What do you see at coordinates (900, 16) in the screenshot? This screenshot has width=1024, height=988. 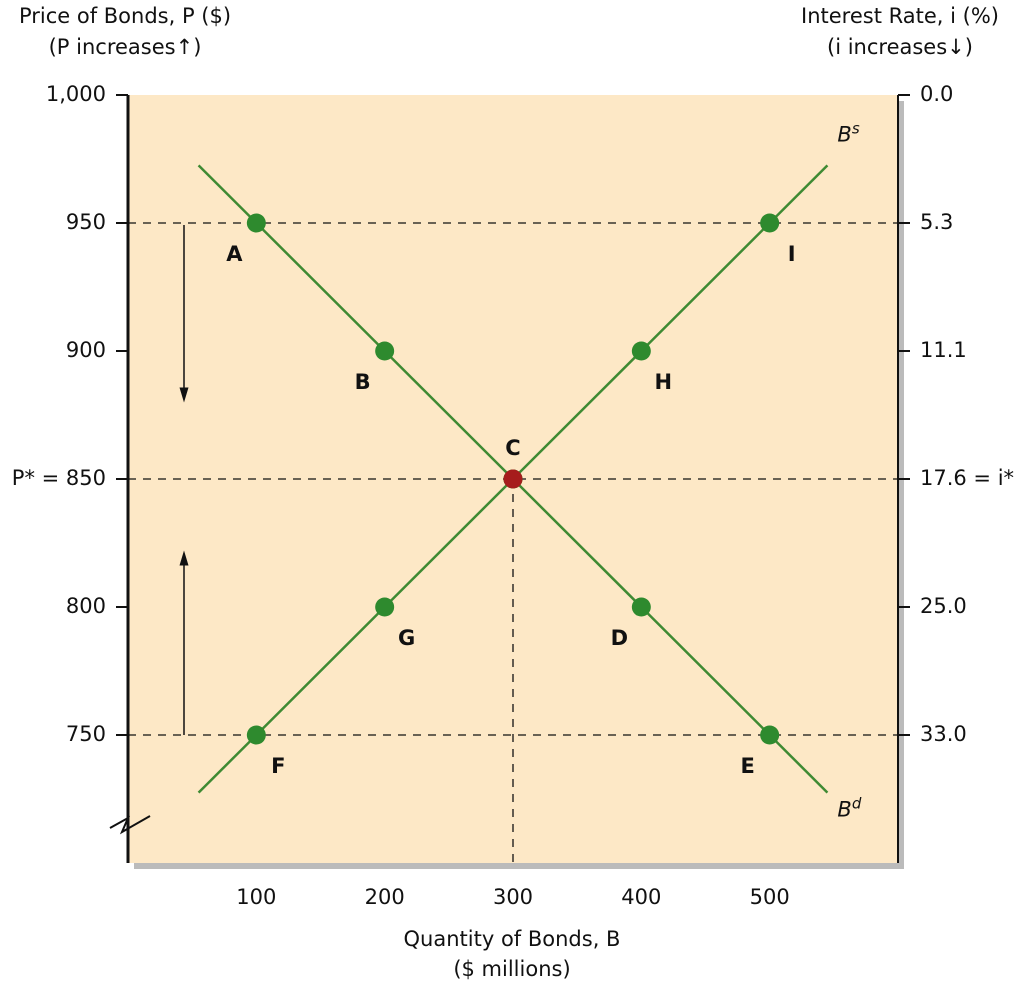 I see `y2-axis-title: Interest Rate, i (%)` at bounding box center [900, 16].